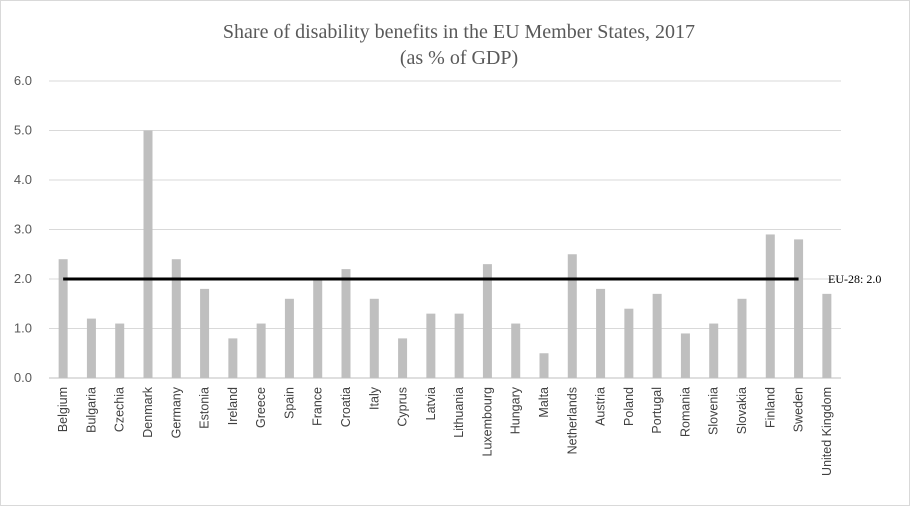  What do you see at coordinates (23, 179) in the screenshot?
I see `y-tick-label: 4.0` at bounding box center [23, 179].